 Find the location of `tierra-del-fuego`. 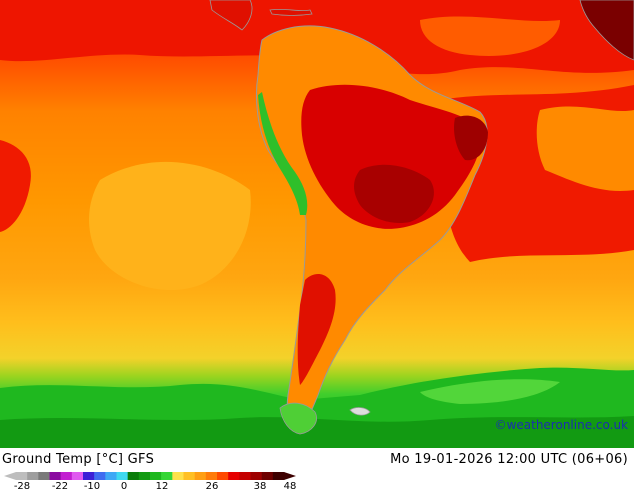

tierra-del-fuego is located at coordinates (298, 418).